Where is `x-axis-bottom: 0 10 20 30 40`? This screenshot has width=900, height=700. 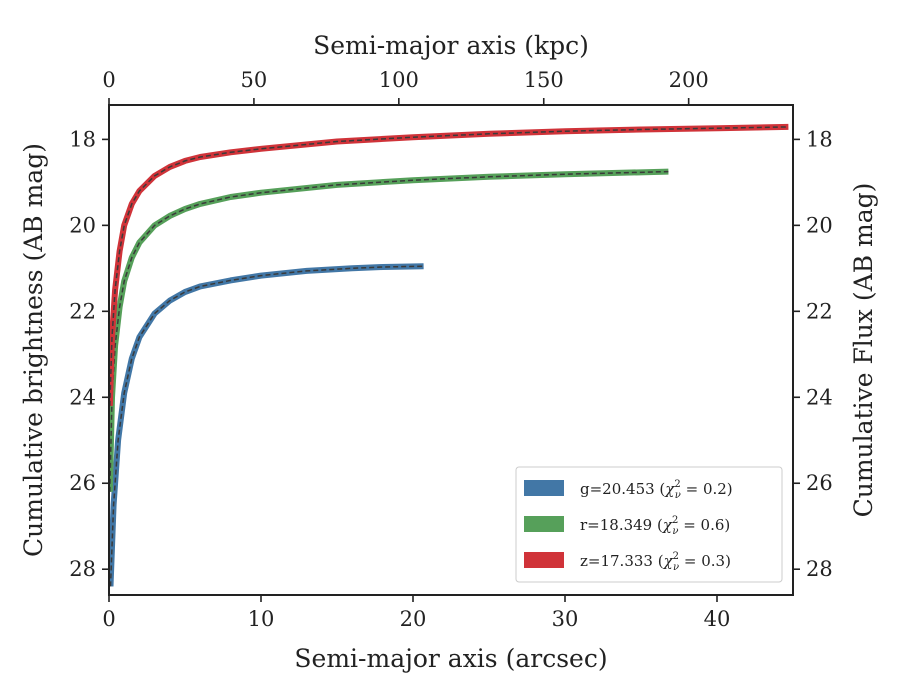 x-axis-bottom: 0 10 20 30 40 is located at coordinates (416, 613).